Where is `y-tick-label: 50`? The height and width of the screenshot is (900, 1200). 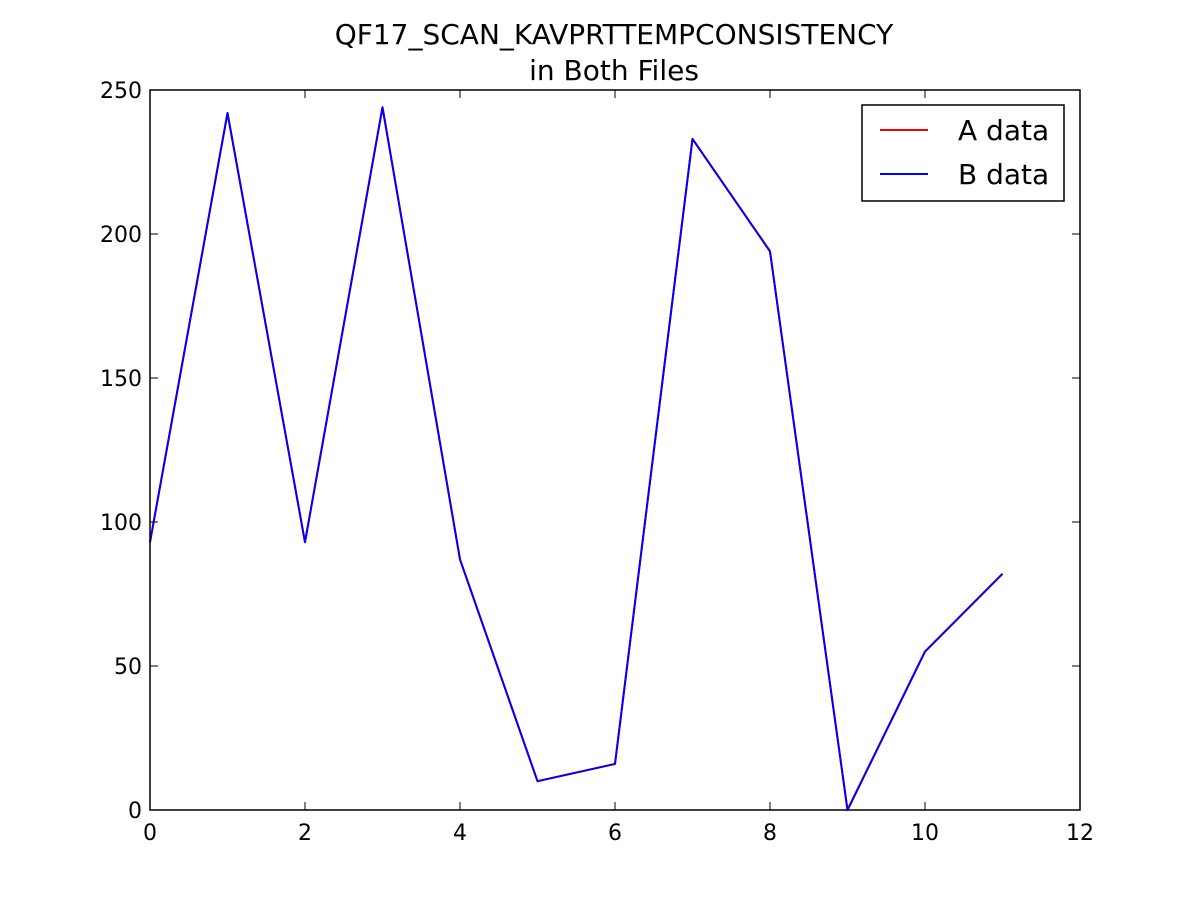
y-tick-label: 50 is located at coordinates (128, 667).